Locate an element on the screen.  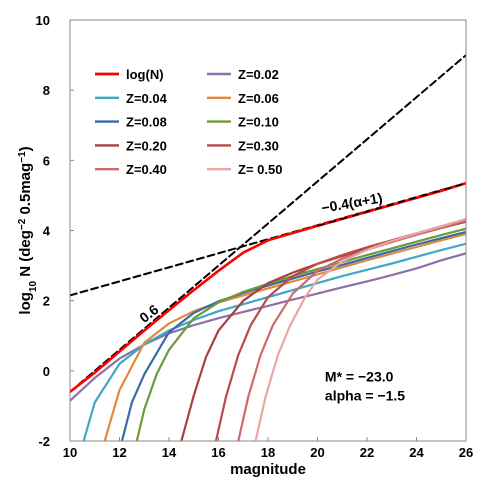
legend-label: Z=0.06 is located at coordinates (258, 98).